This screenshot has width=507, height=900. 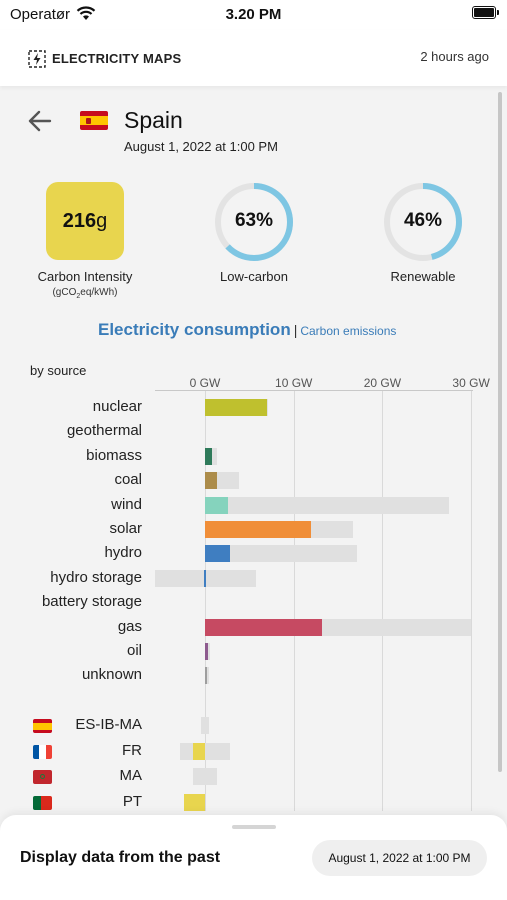 I want to click on renewable-label: Renewable, so click(x=423, y=276).